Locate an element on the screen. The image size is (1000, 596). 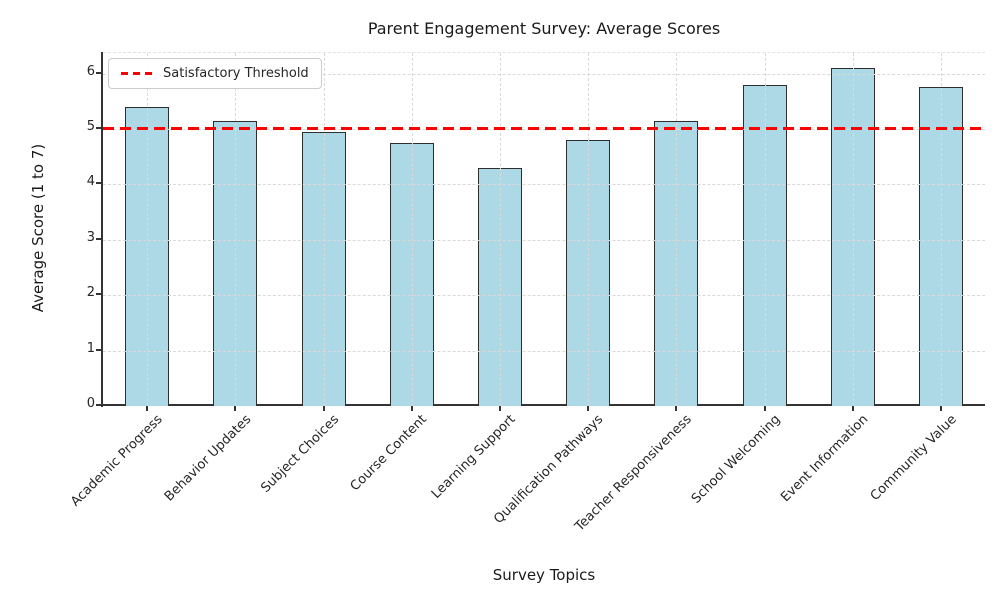
y-tick-label-0: 0 is located at coordinates (90, 403).